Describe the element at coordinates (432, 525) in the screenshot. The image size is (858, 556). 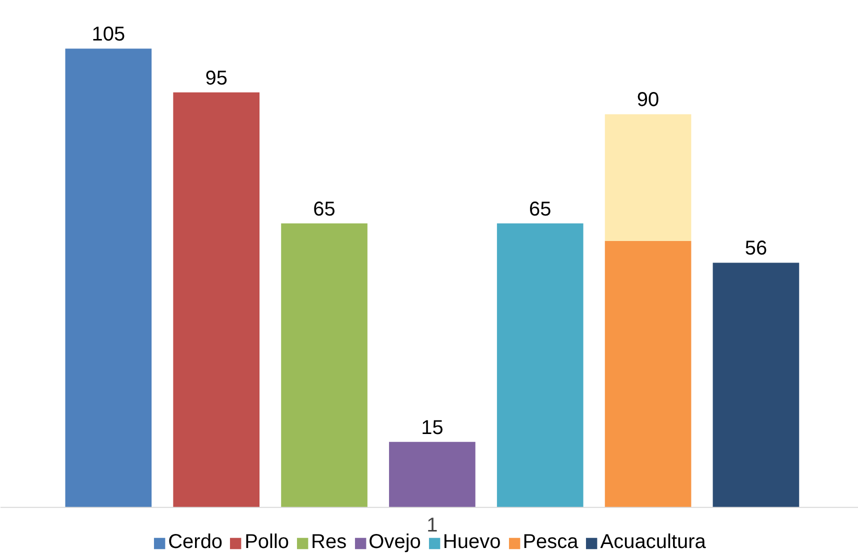
I see `text: 1` at that location.